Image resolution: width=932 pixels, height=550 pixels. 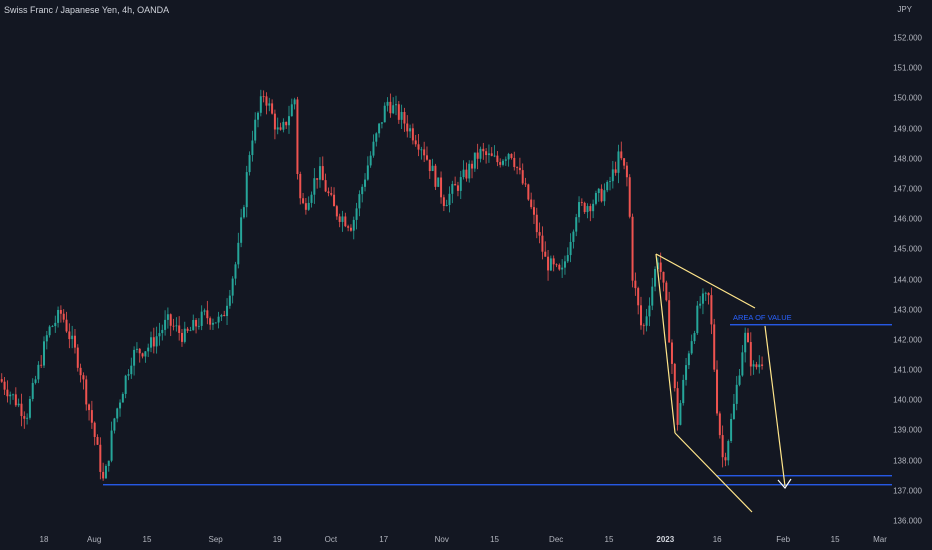 I want to click on area-of-value-label: AREA OF VALUE, so click(x=762, y=317).